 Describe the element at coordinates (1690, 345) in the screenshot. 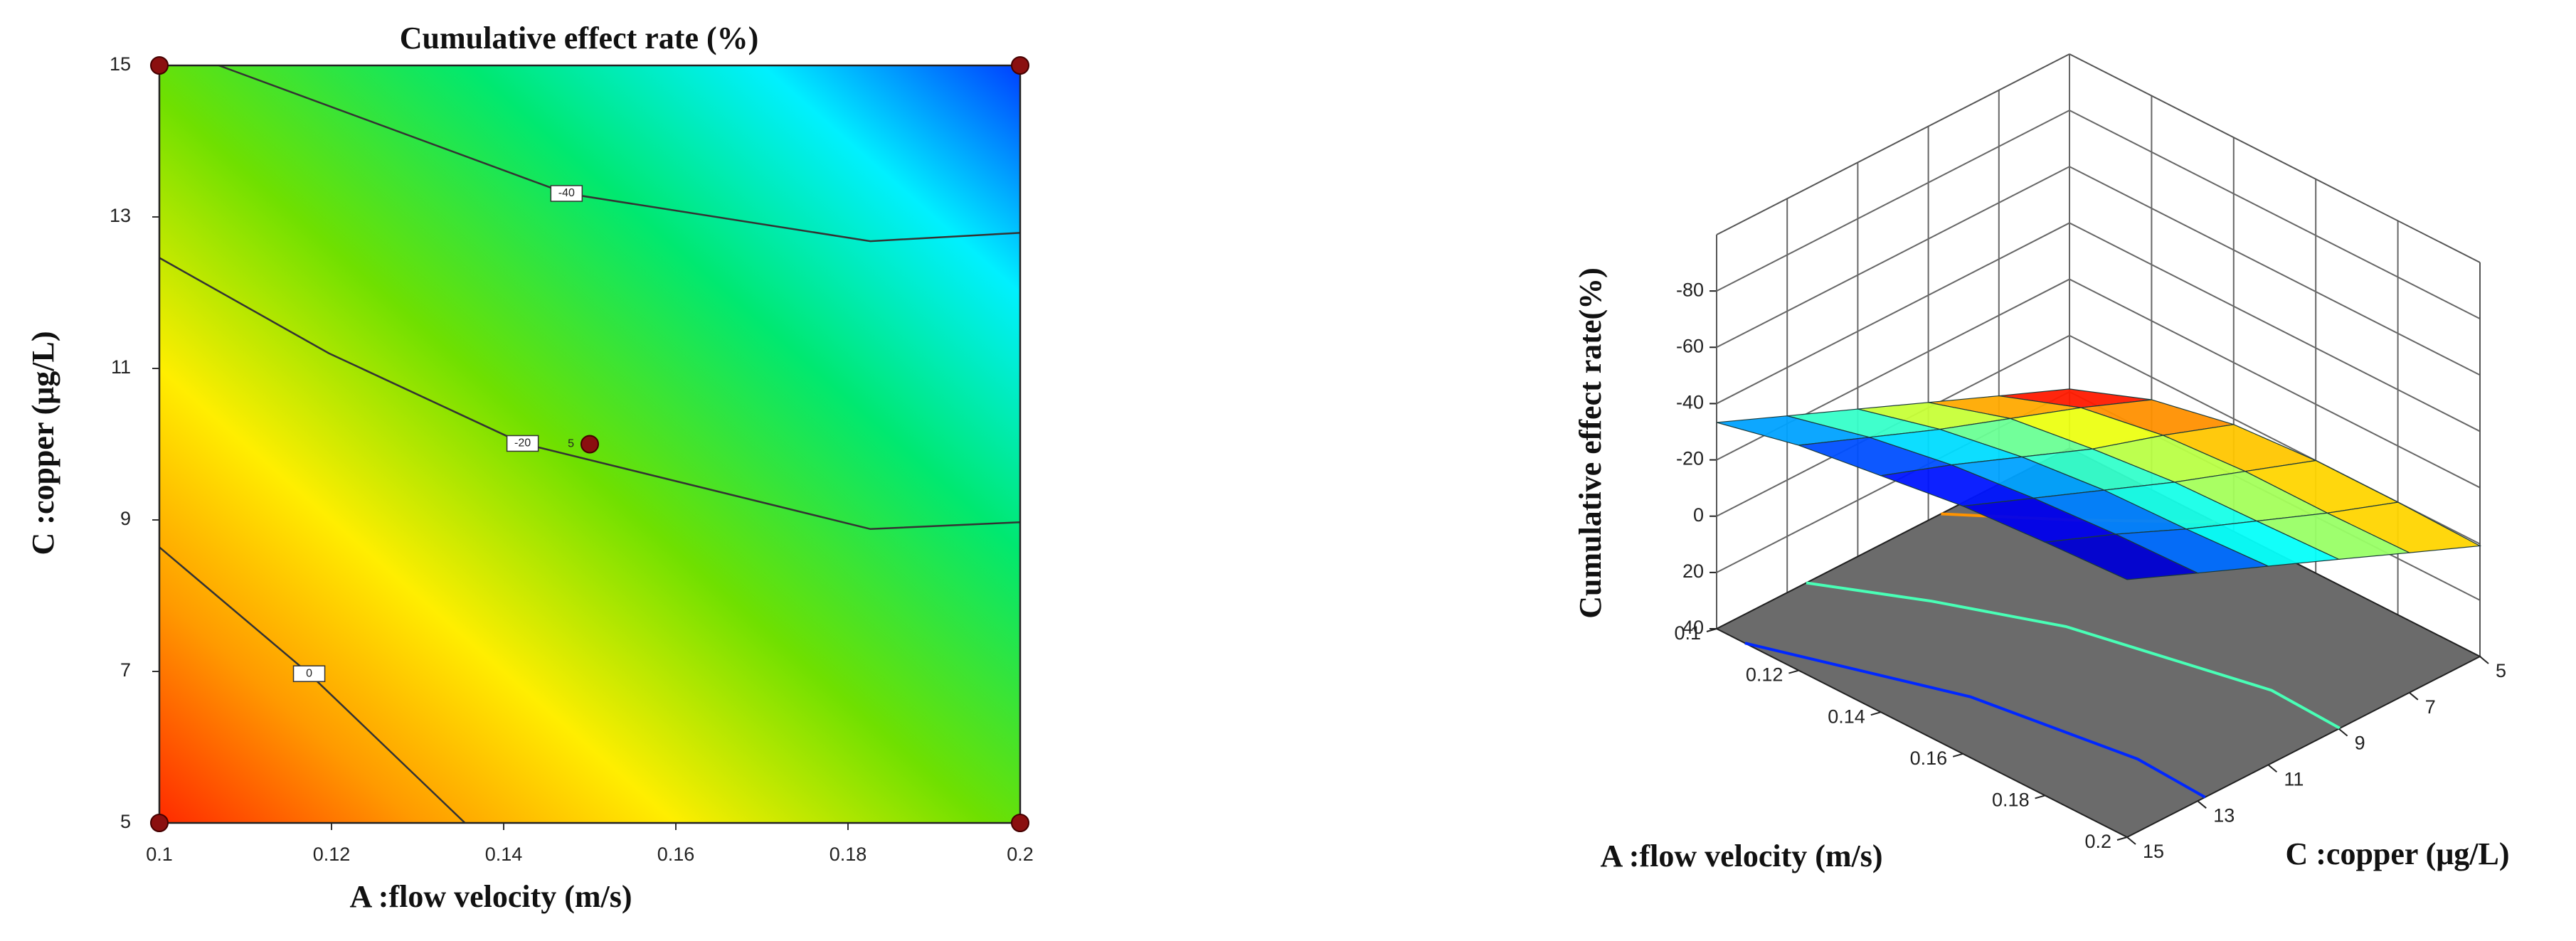

I see `z-tick-label: -60` at that location.